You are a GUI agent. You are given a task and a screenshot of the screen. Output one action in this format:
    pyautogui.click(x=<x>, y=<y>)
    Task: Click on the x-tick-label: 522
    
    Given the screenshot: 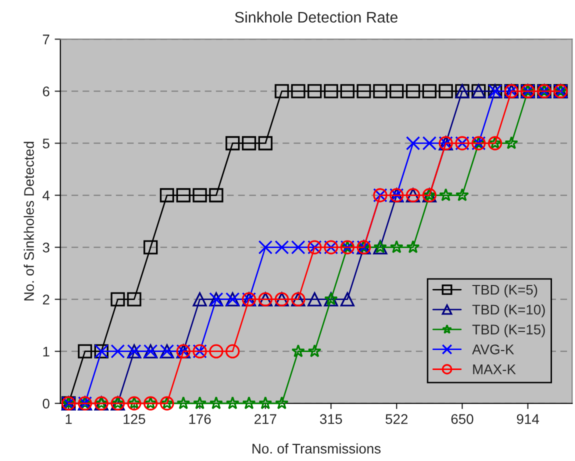 What is the action you would take?
    pyautogui.click(x=397, y=419)
    